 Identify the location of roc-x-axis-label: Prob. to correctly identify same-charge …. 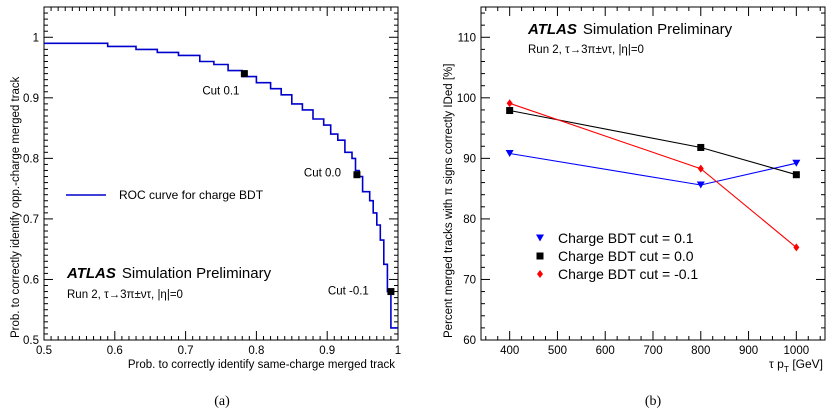
(261, 365).